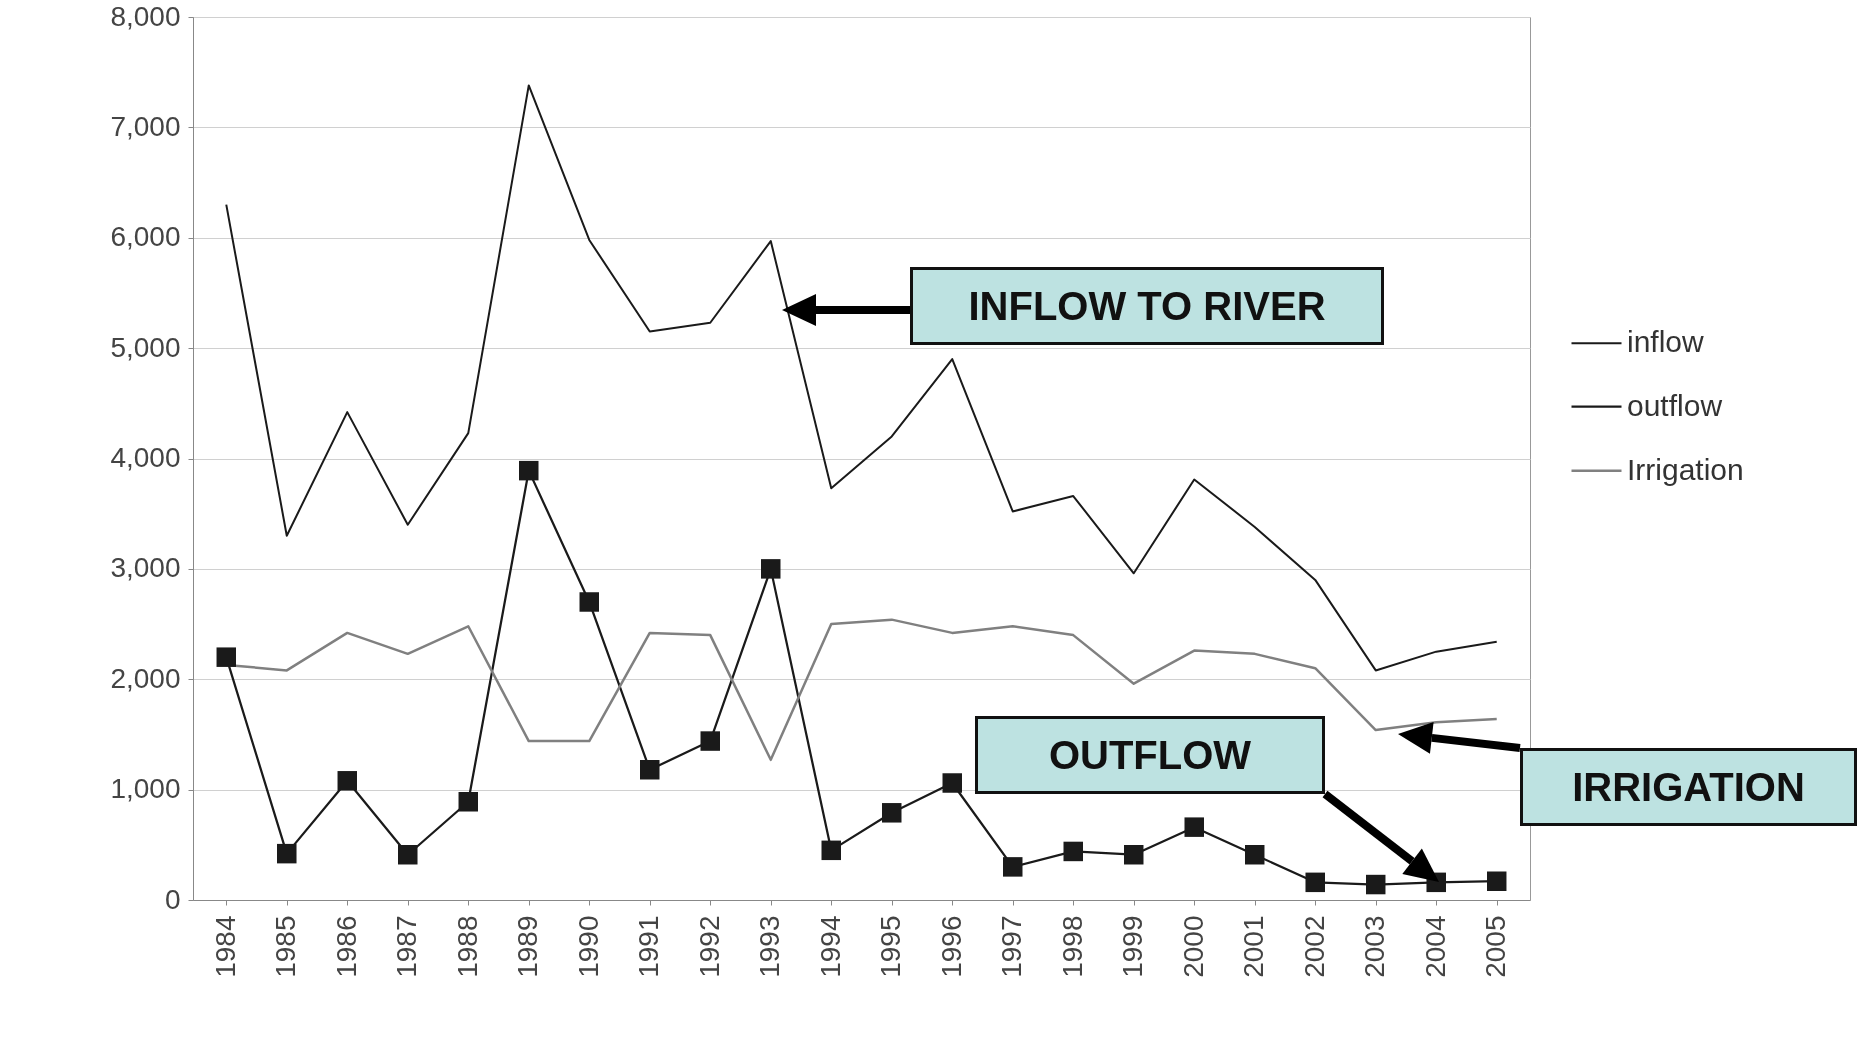 This screenshot has width=1857, height=1047. What do you see at coordinates (145, 568) in the screenshot?
I see `y-tick-label: 3,000` at bounding box center [145, 568].